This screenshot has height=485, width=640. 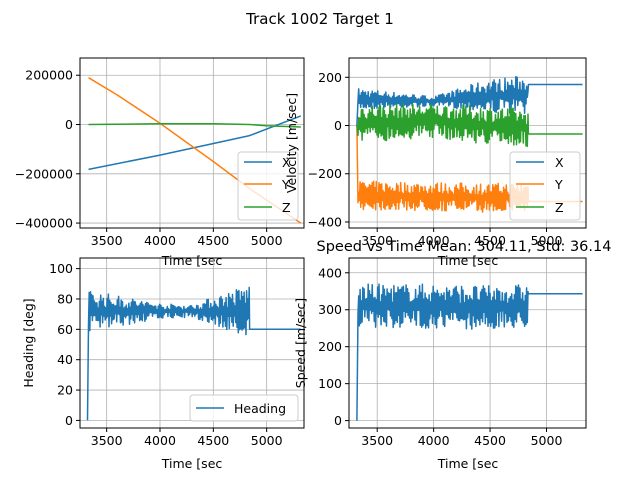 What do you see at coordinates (44, 173) in the screenshot?
I see `position-ytick-label: −200000` at bounding box center [44, 173].